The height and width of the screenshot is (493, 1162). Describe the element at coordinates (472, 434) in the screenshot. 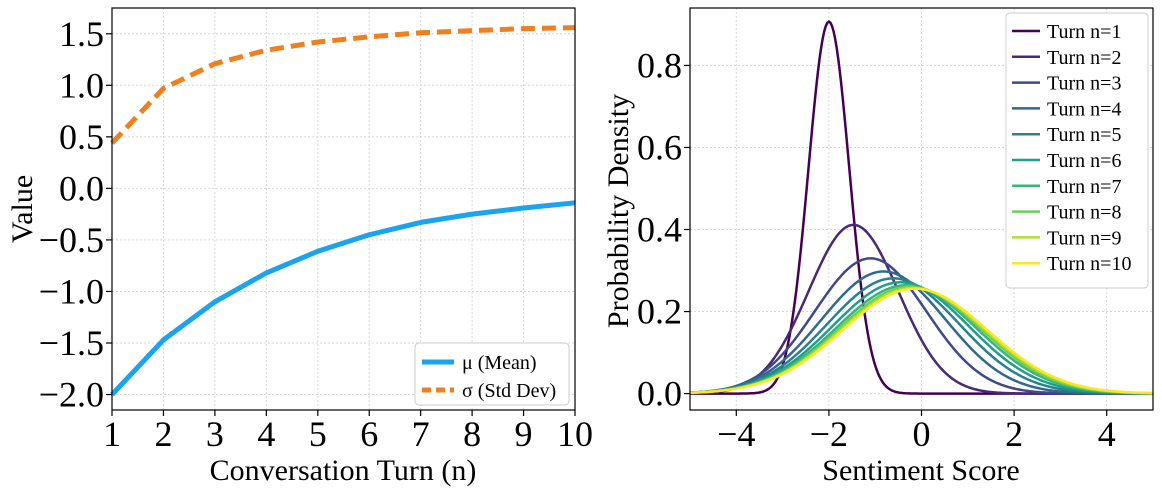

I see `left-x-tick-label: 8` at that location.